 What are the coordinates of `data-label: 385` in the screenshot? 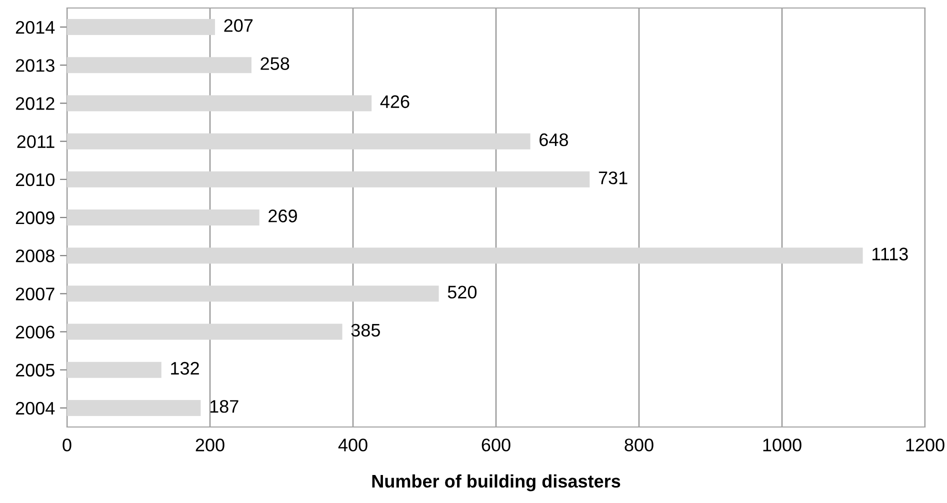 It's located at (365, 330).